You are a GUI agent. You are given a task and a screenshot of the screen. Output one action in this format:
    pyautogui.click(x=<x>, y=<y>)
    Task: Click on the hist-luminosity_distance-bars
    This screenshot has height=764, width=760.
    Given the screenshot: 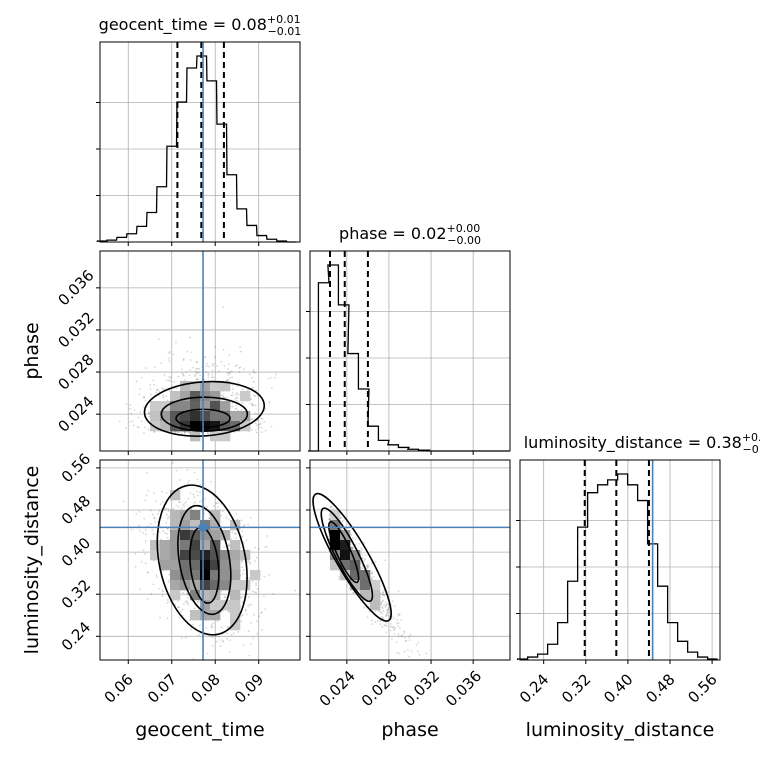 What is the action you would take?
    pyautogui.click(x=617, y=560)
    